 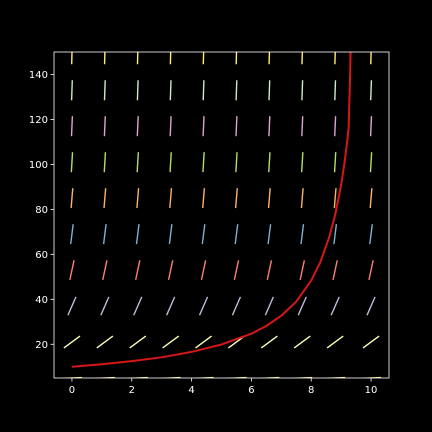 What do you see at coordinates (191, 390) in the screenshot?
I see `x-tick-label: 4` at bounding box center [191, 390].